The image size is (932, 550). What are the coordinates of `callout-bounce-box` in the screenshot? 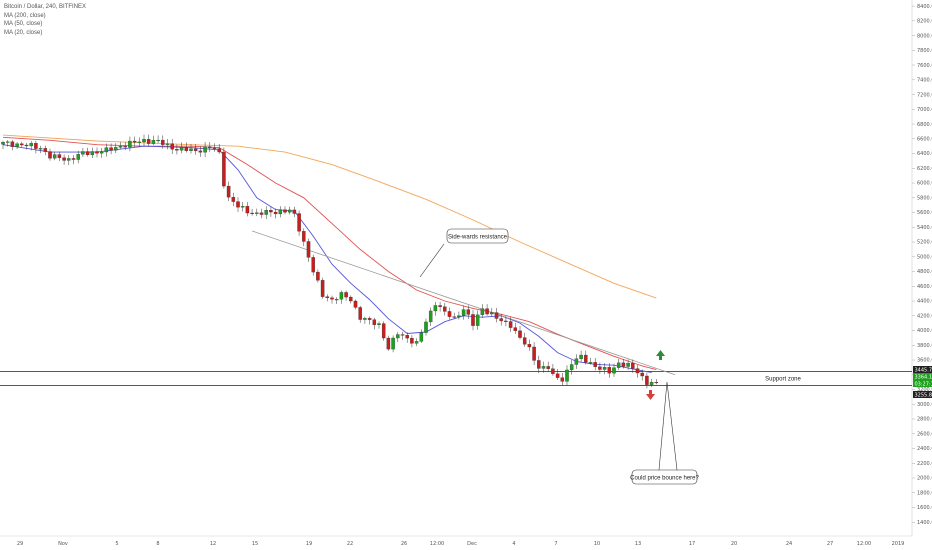 It's located at (664, 477).